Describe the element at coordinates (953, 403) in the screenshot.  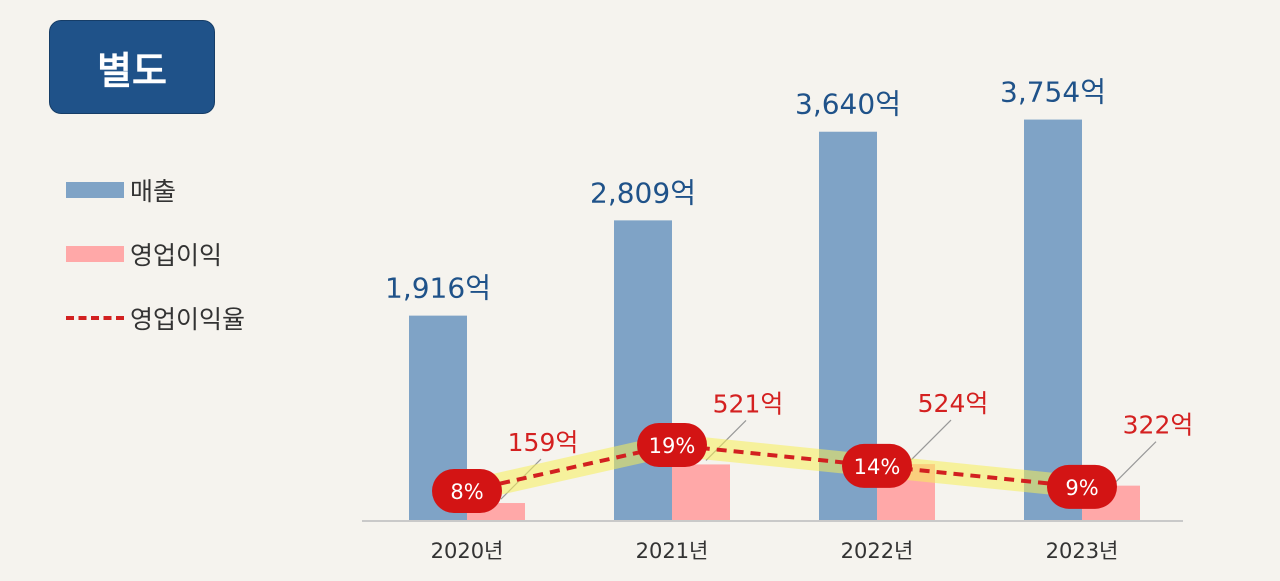
I see `operating-profit-label: 524억` at that location.